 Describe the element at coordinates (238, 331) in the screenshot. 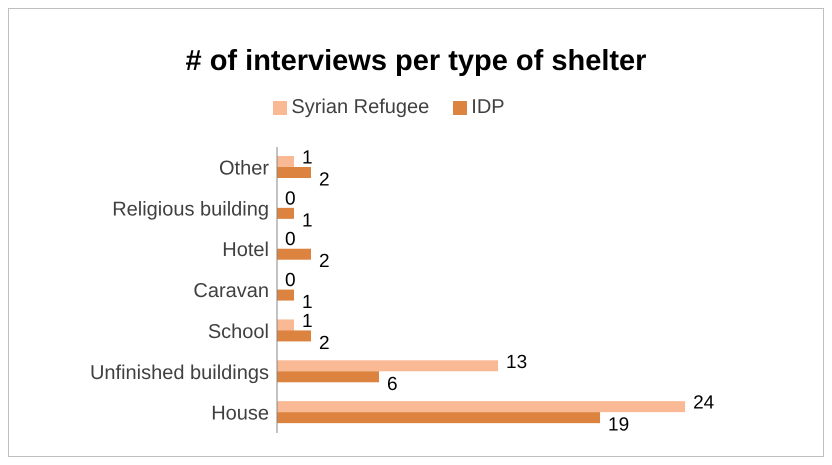

I see `y-tick-label: School` at that location.